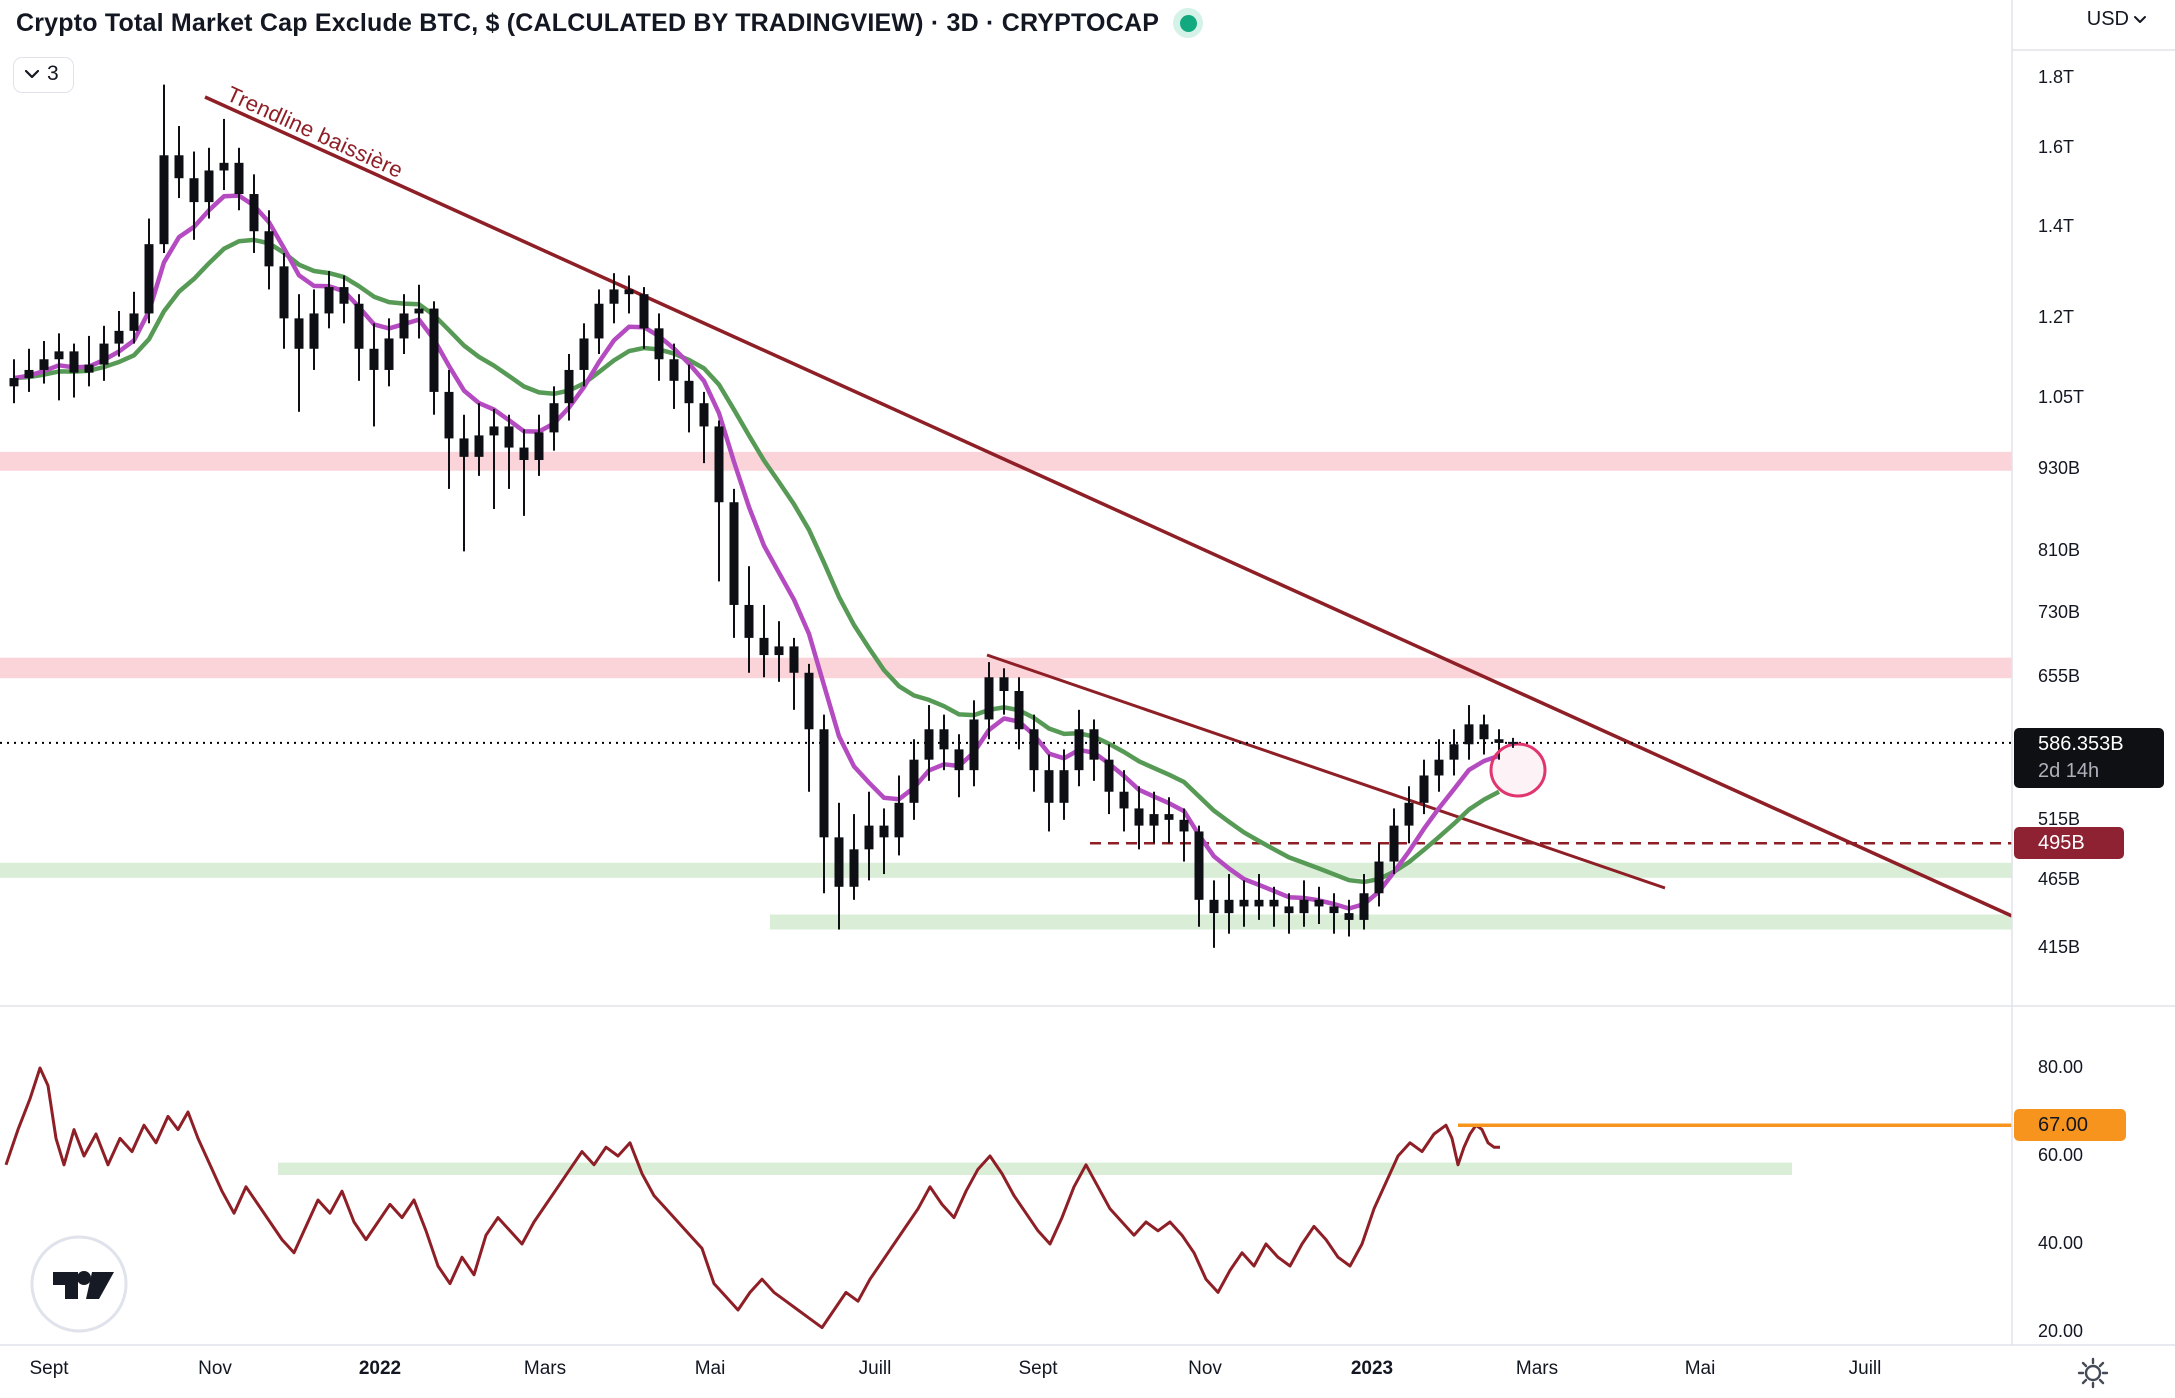  I want to click on currency-selector: USD, so click(2117, 19).